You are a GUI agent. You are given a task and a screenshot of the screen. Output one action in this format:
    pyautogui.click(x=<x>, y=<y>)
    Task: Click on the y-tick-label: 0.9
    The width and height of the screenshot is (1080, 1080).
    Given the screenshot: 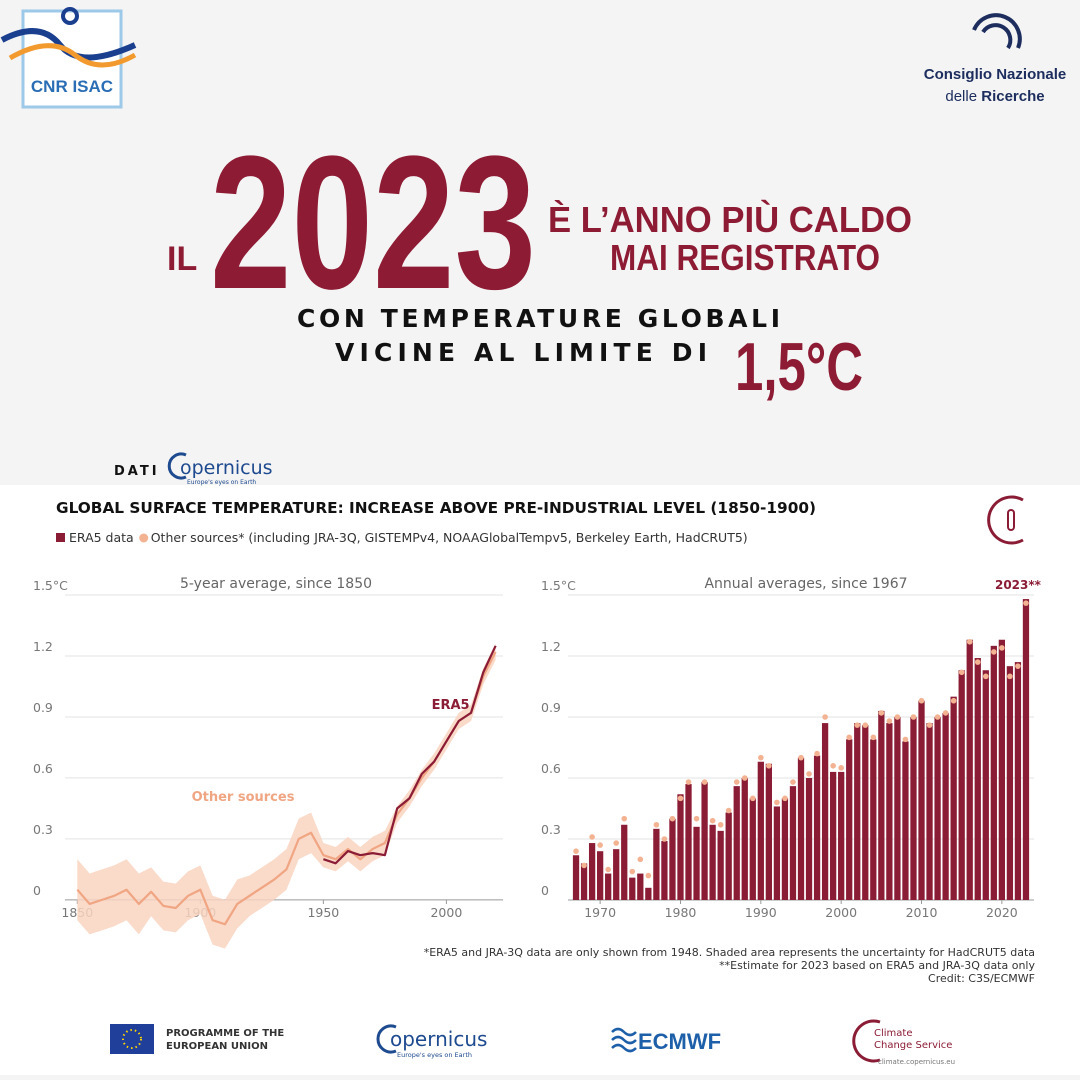 What is the action you would take?
    pyautogui.click(x=551, y=707)
    